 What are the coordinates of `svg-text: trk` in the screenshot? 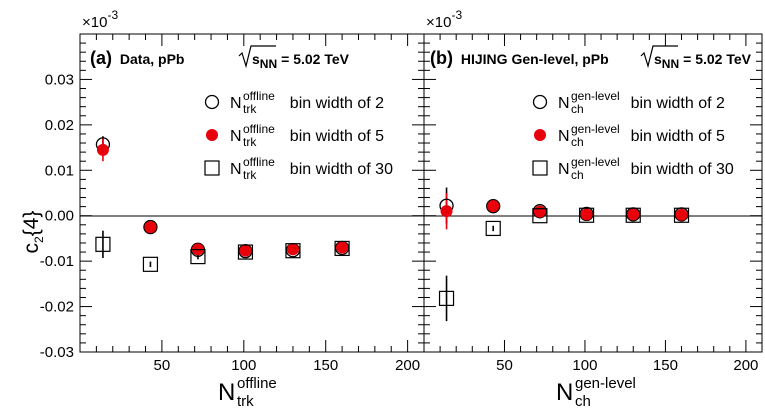 It's located at (245, 401).